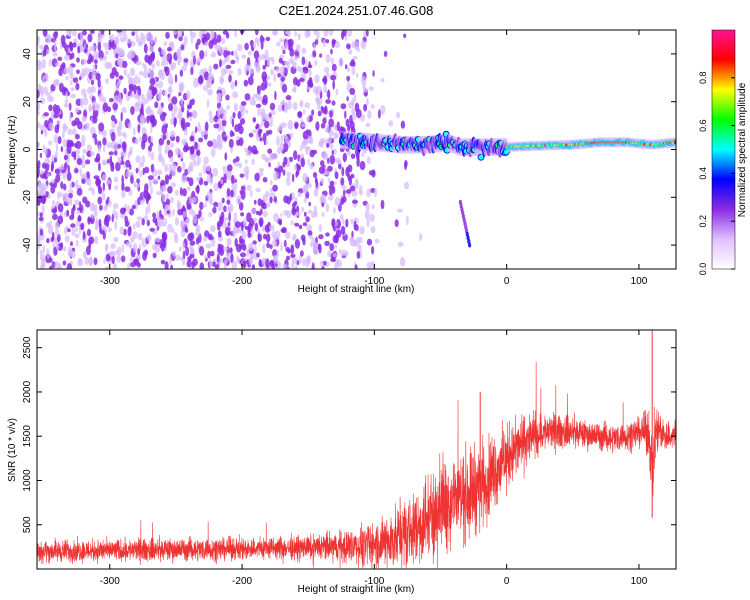 This screenshot has width=750, height=600. What do you see at coordinates (507, 281) in the screenshot?
I see `spectrogram-xtick-label: 0` at bounding box center [507, 281].